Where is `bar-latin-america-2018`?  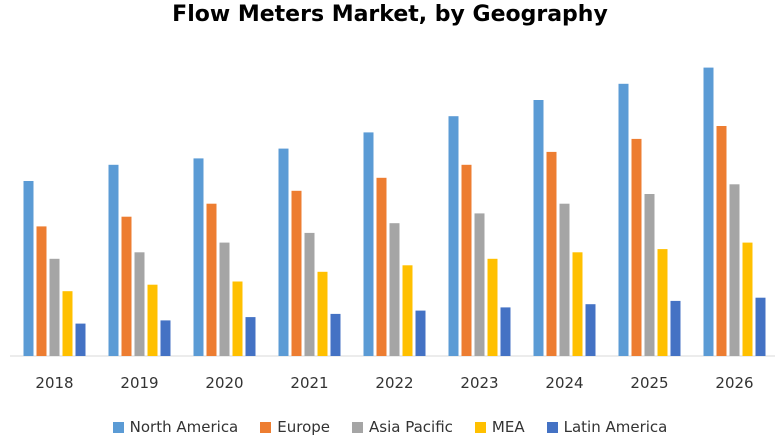
bar-latin-america-2018 is located at coordinates (80, 339).